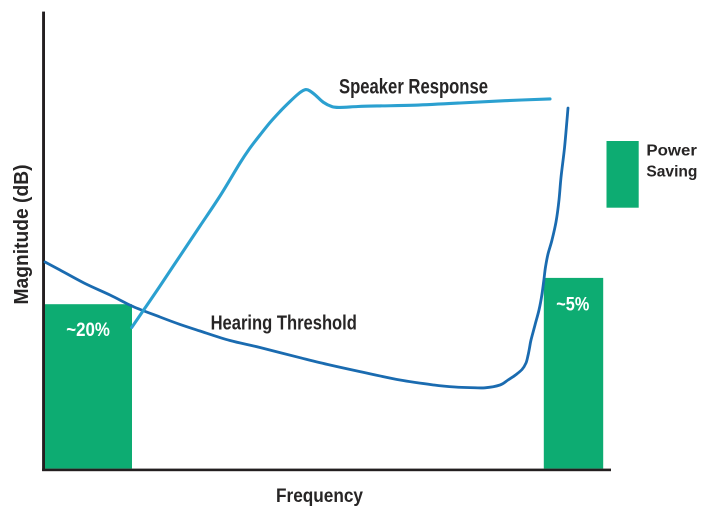 Image resolution: width=711 pixels, height=516 pixels. What do you see at coordinates (319, 496) in the screenshot?
I see `svg-text: Frequency` at bounding box center [319, 496].